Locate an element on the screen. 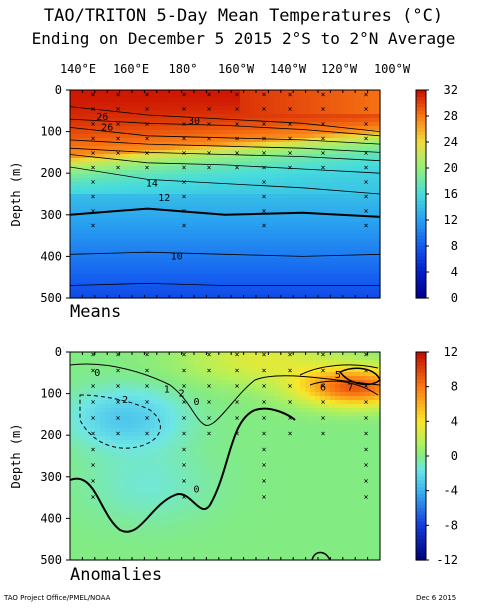  y-tick-label: 400 is located at coordinates (51, 256).